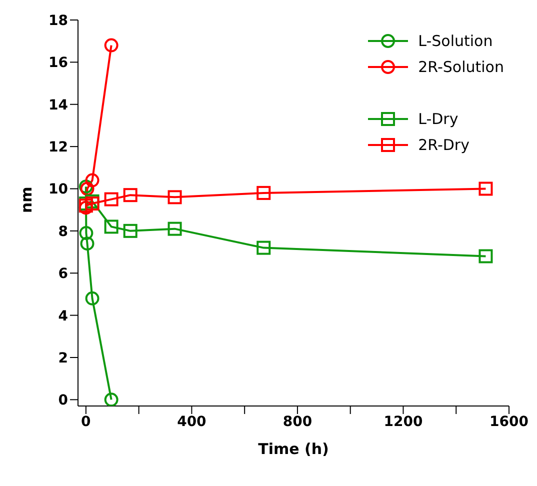  What do you see at coordinates (455, 41) in the screenshot?
I see `legend-label: L-Solution` at bounding box center [455, 41].